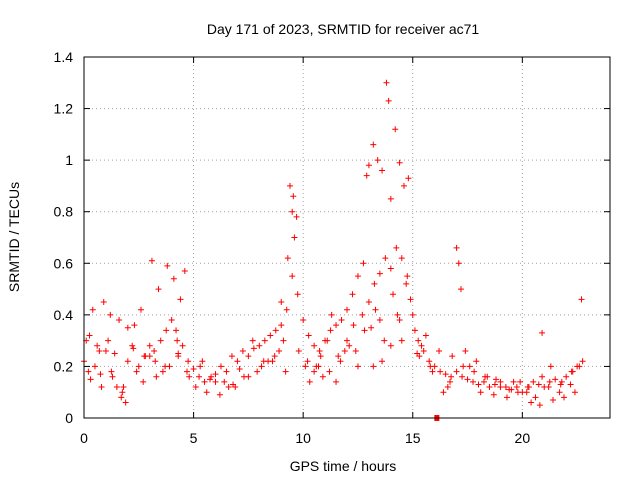 The height and width of the screenshot is (480, 640). I want to click on y-tick-label: 0.8, so click(64, 212).